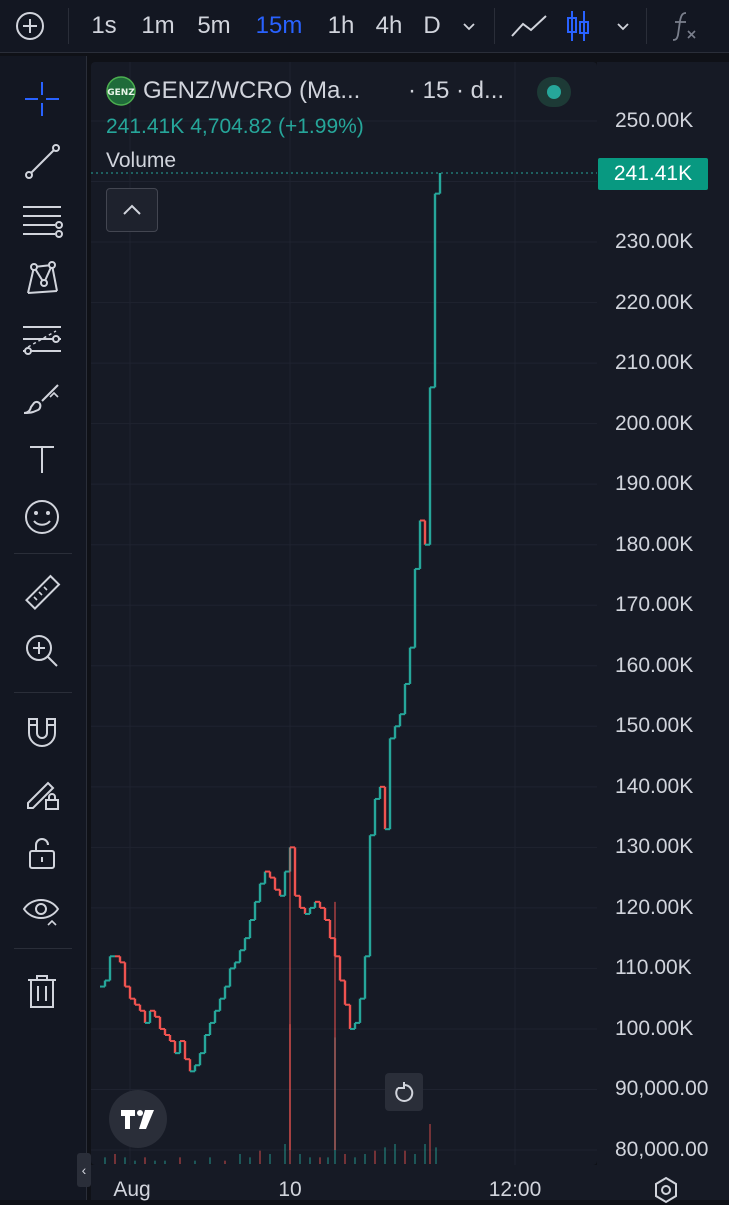 The width and height of the screenshot is (729, 1205). I want to click on time-scale, so click(410, 1182).